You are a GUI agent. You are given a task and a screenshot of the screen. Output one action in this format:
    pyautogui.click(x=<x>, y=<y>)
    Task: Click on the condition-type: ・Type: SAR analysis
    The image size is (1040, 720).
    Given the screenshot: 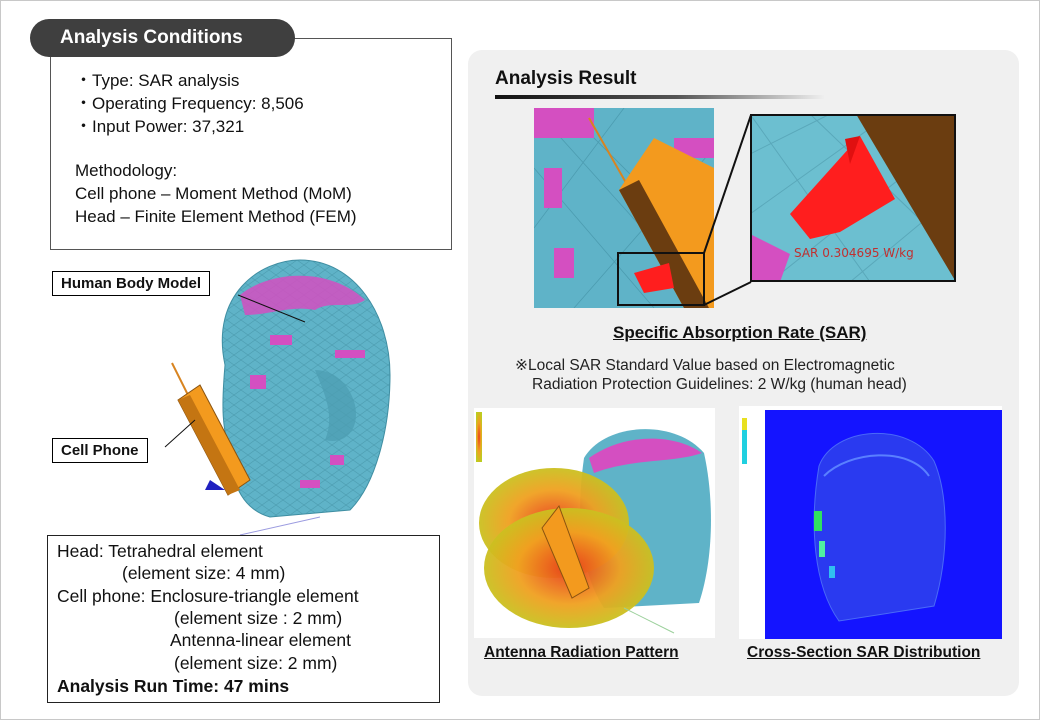 What is the action you would take?
    pyautogui.click(x=157, y=80)
    